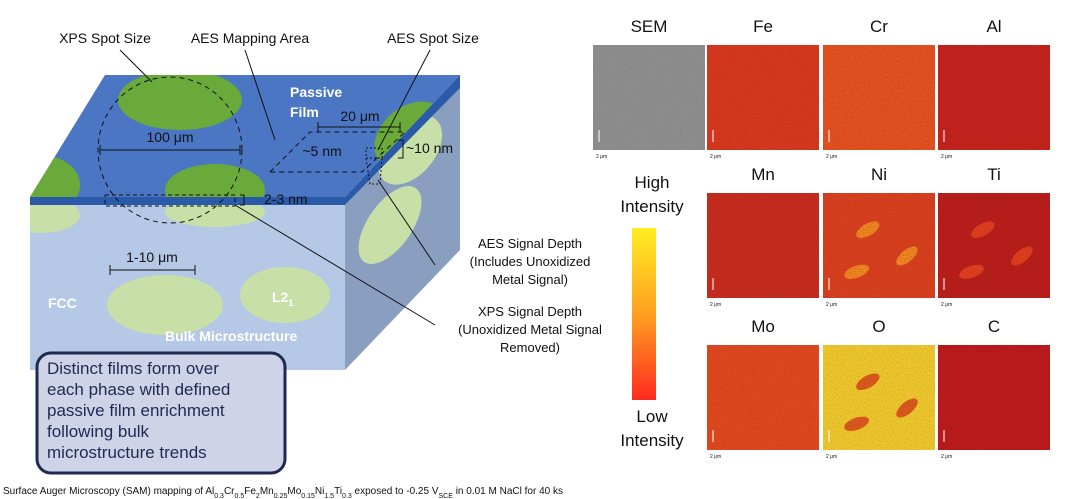  I want to click on map-label: Al, so click(993, 26).